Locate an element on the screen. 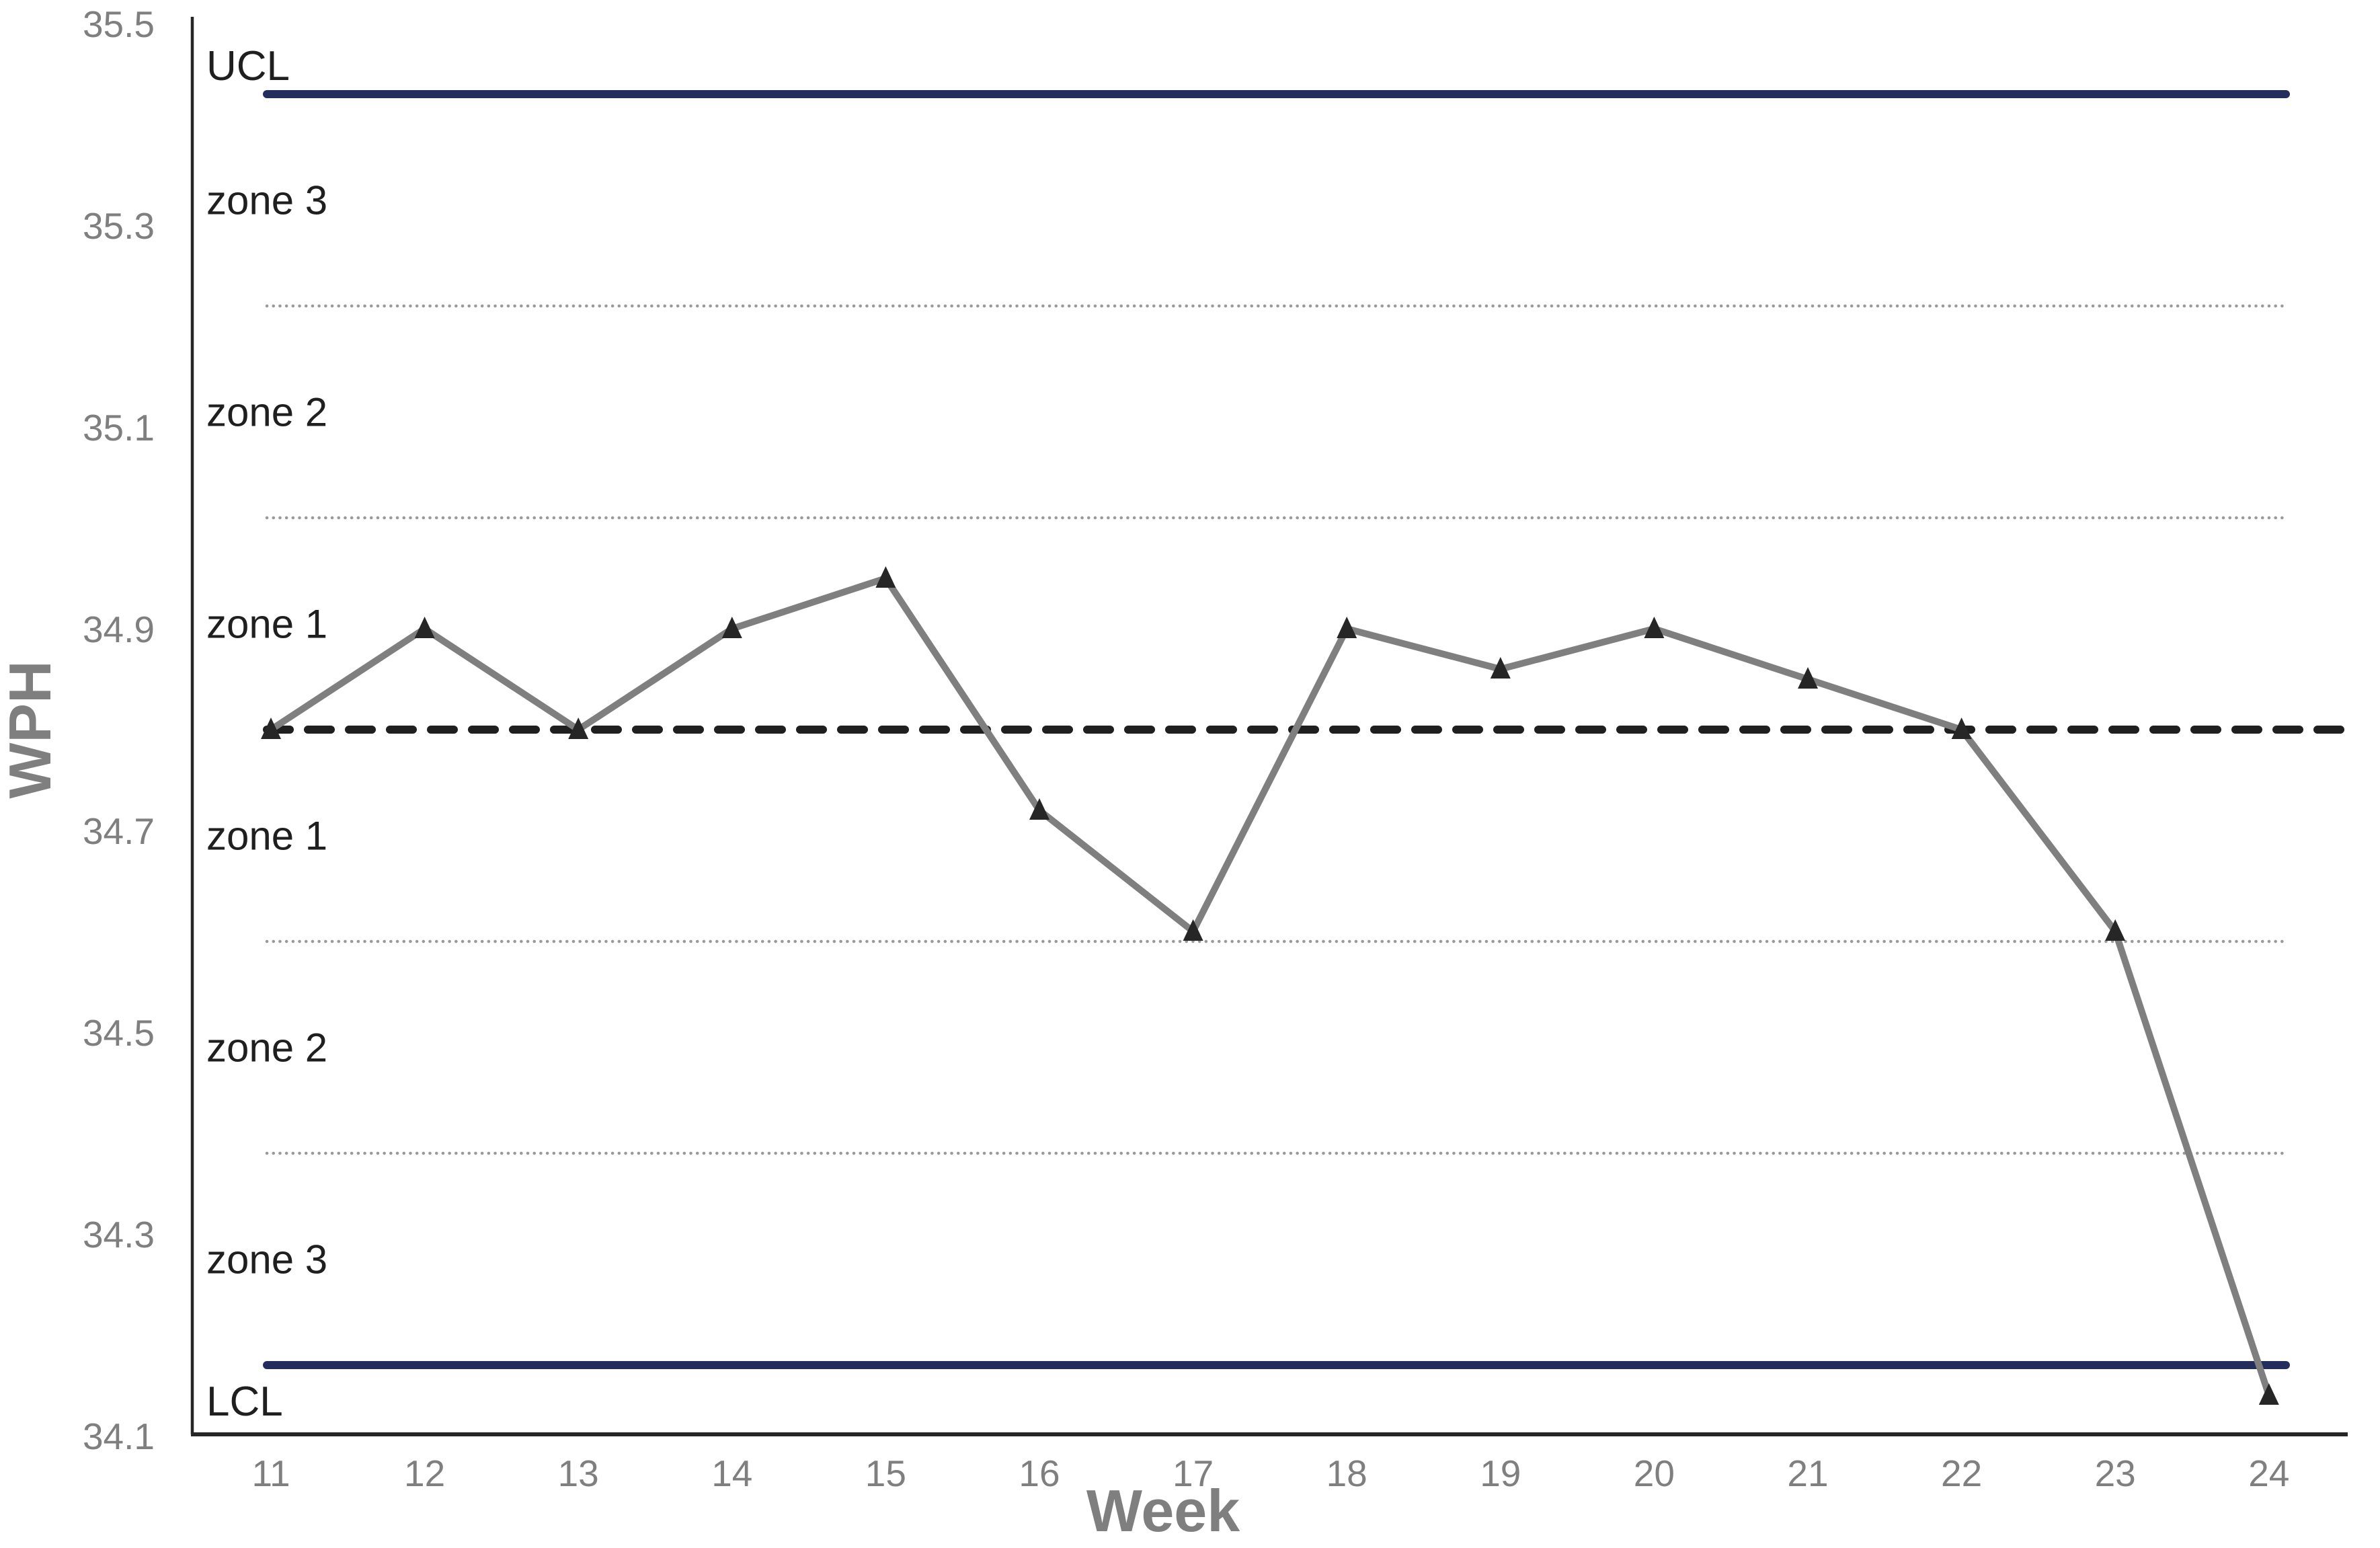  x-tick-label: 12 is located at coordinates (425, 1473).